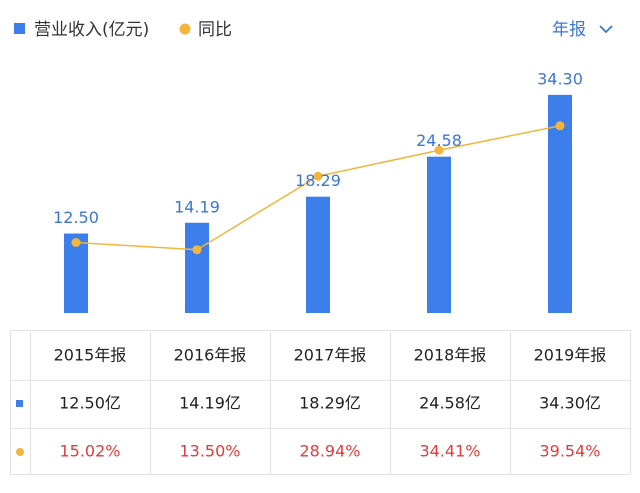 This screenshot has height=493, width=640. I want to click on table-header: 2019年报, so click(570, 355).